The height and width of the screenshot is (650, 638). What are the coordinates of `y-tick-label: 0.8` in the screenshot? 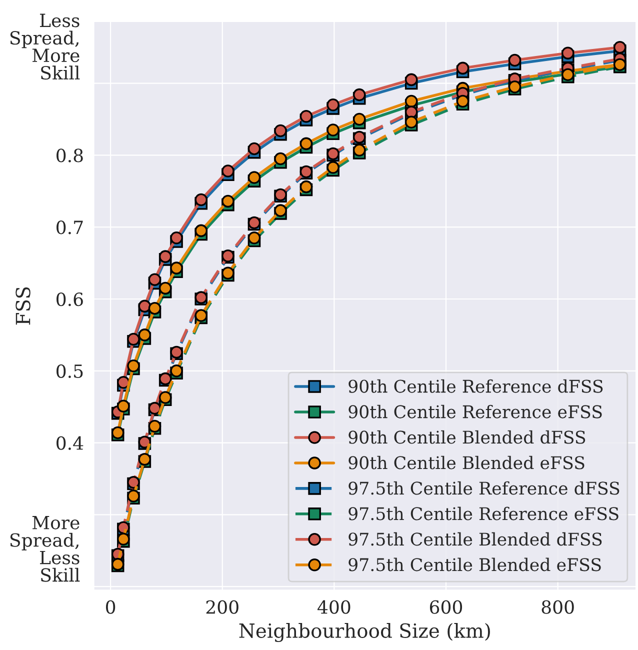 It's located at (69, 155).